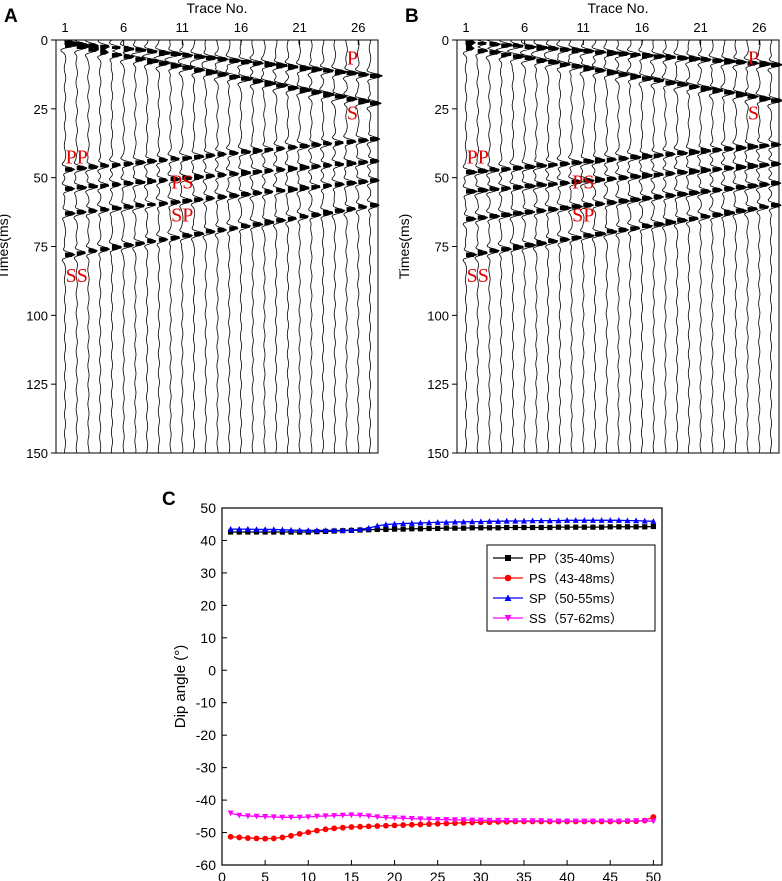 This screenshot has width=782, height=881. I want to click on event-label-p: P, so click(352, 59).